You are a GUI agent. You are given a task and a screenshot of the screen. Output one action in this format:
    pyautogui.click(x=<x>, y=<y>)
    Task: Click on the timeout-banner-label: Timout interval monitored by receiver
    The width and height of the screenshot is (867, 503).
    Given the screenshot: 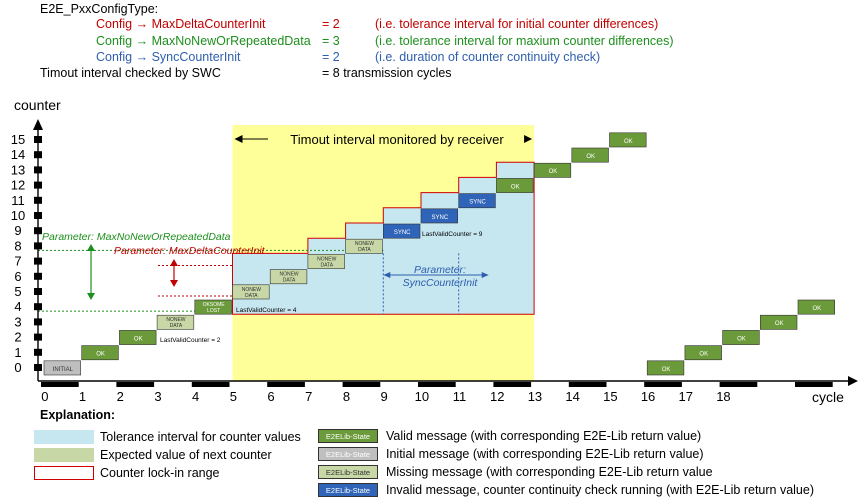 What is the action you would take?
    pyautogui.click(x=397, y=139)
    